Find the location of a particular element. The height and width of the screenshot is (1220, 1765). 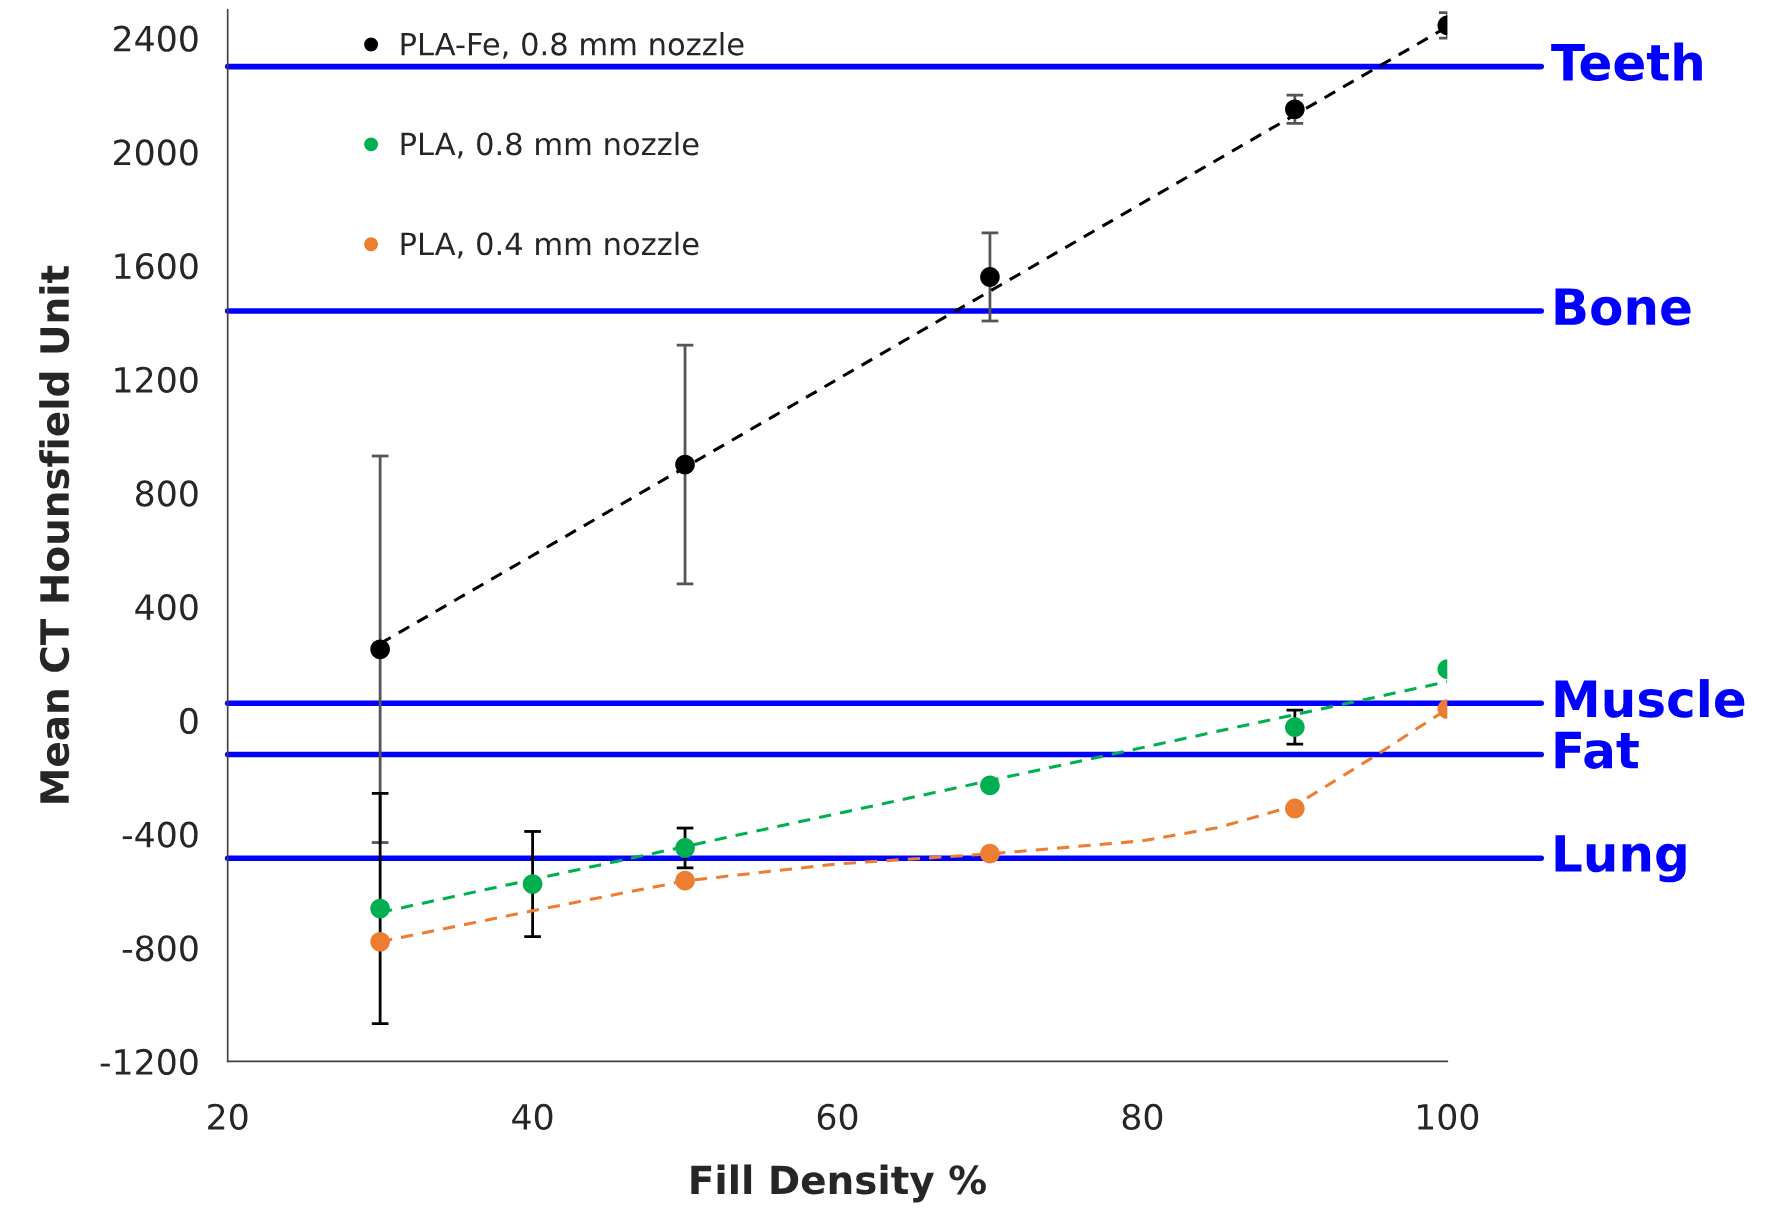

y-tick-label: 400 is located at coordinates (166, 607).